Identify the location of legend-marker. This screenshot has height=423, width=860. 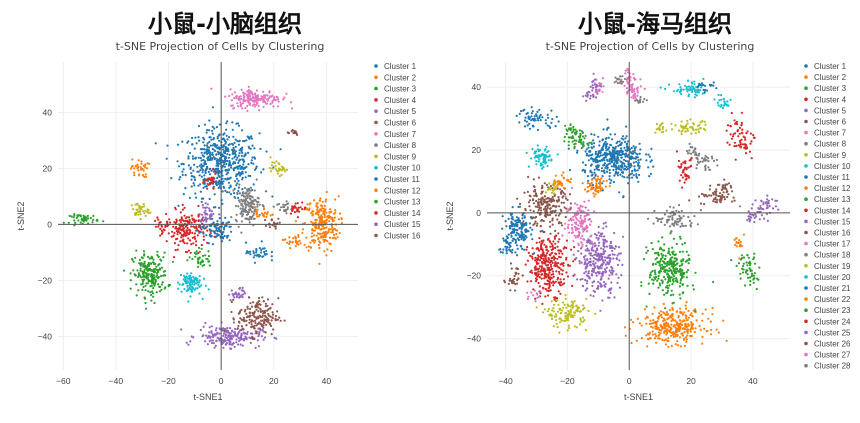
(376, 235).